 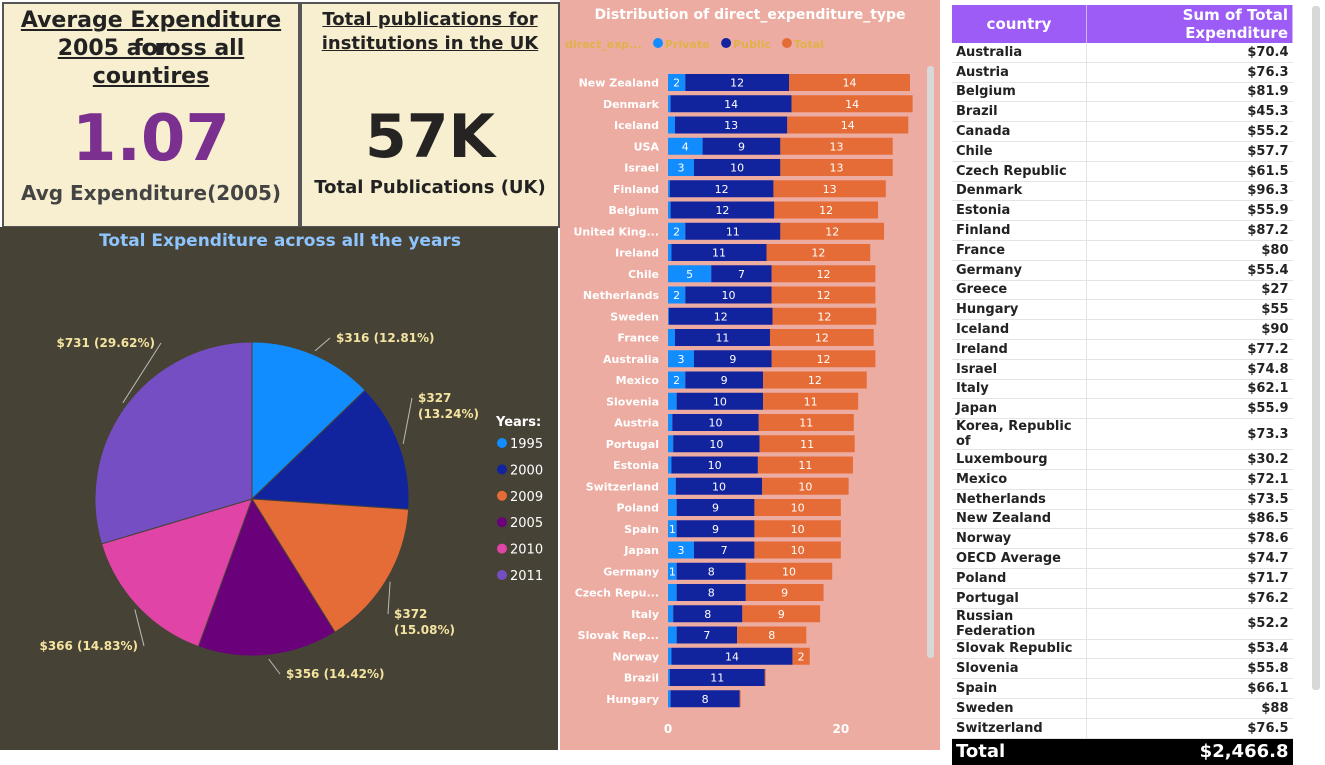 What do you see at coordinates (1122, 171) in the screenshot?
I see `table-row: Czech Republic $61.5` at bounding box center [1122, 171].